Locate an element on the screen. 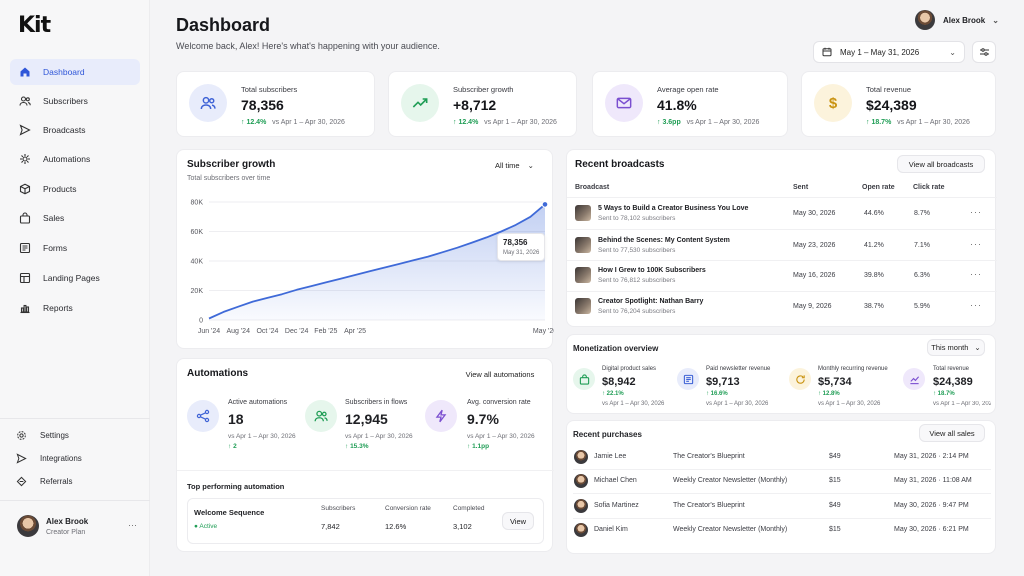 This screenshot has height=576, width=1024. sidebar-item-sales: Sales is located at coordinates (75, 218).